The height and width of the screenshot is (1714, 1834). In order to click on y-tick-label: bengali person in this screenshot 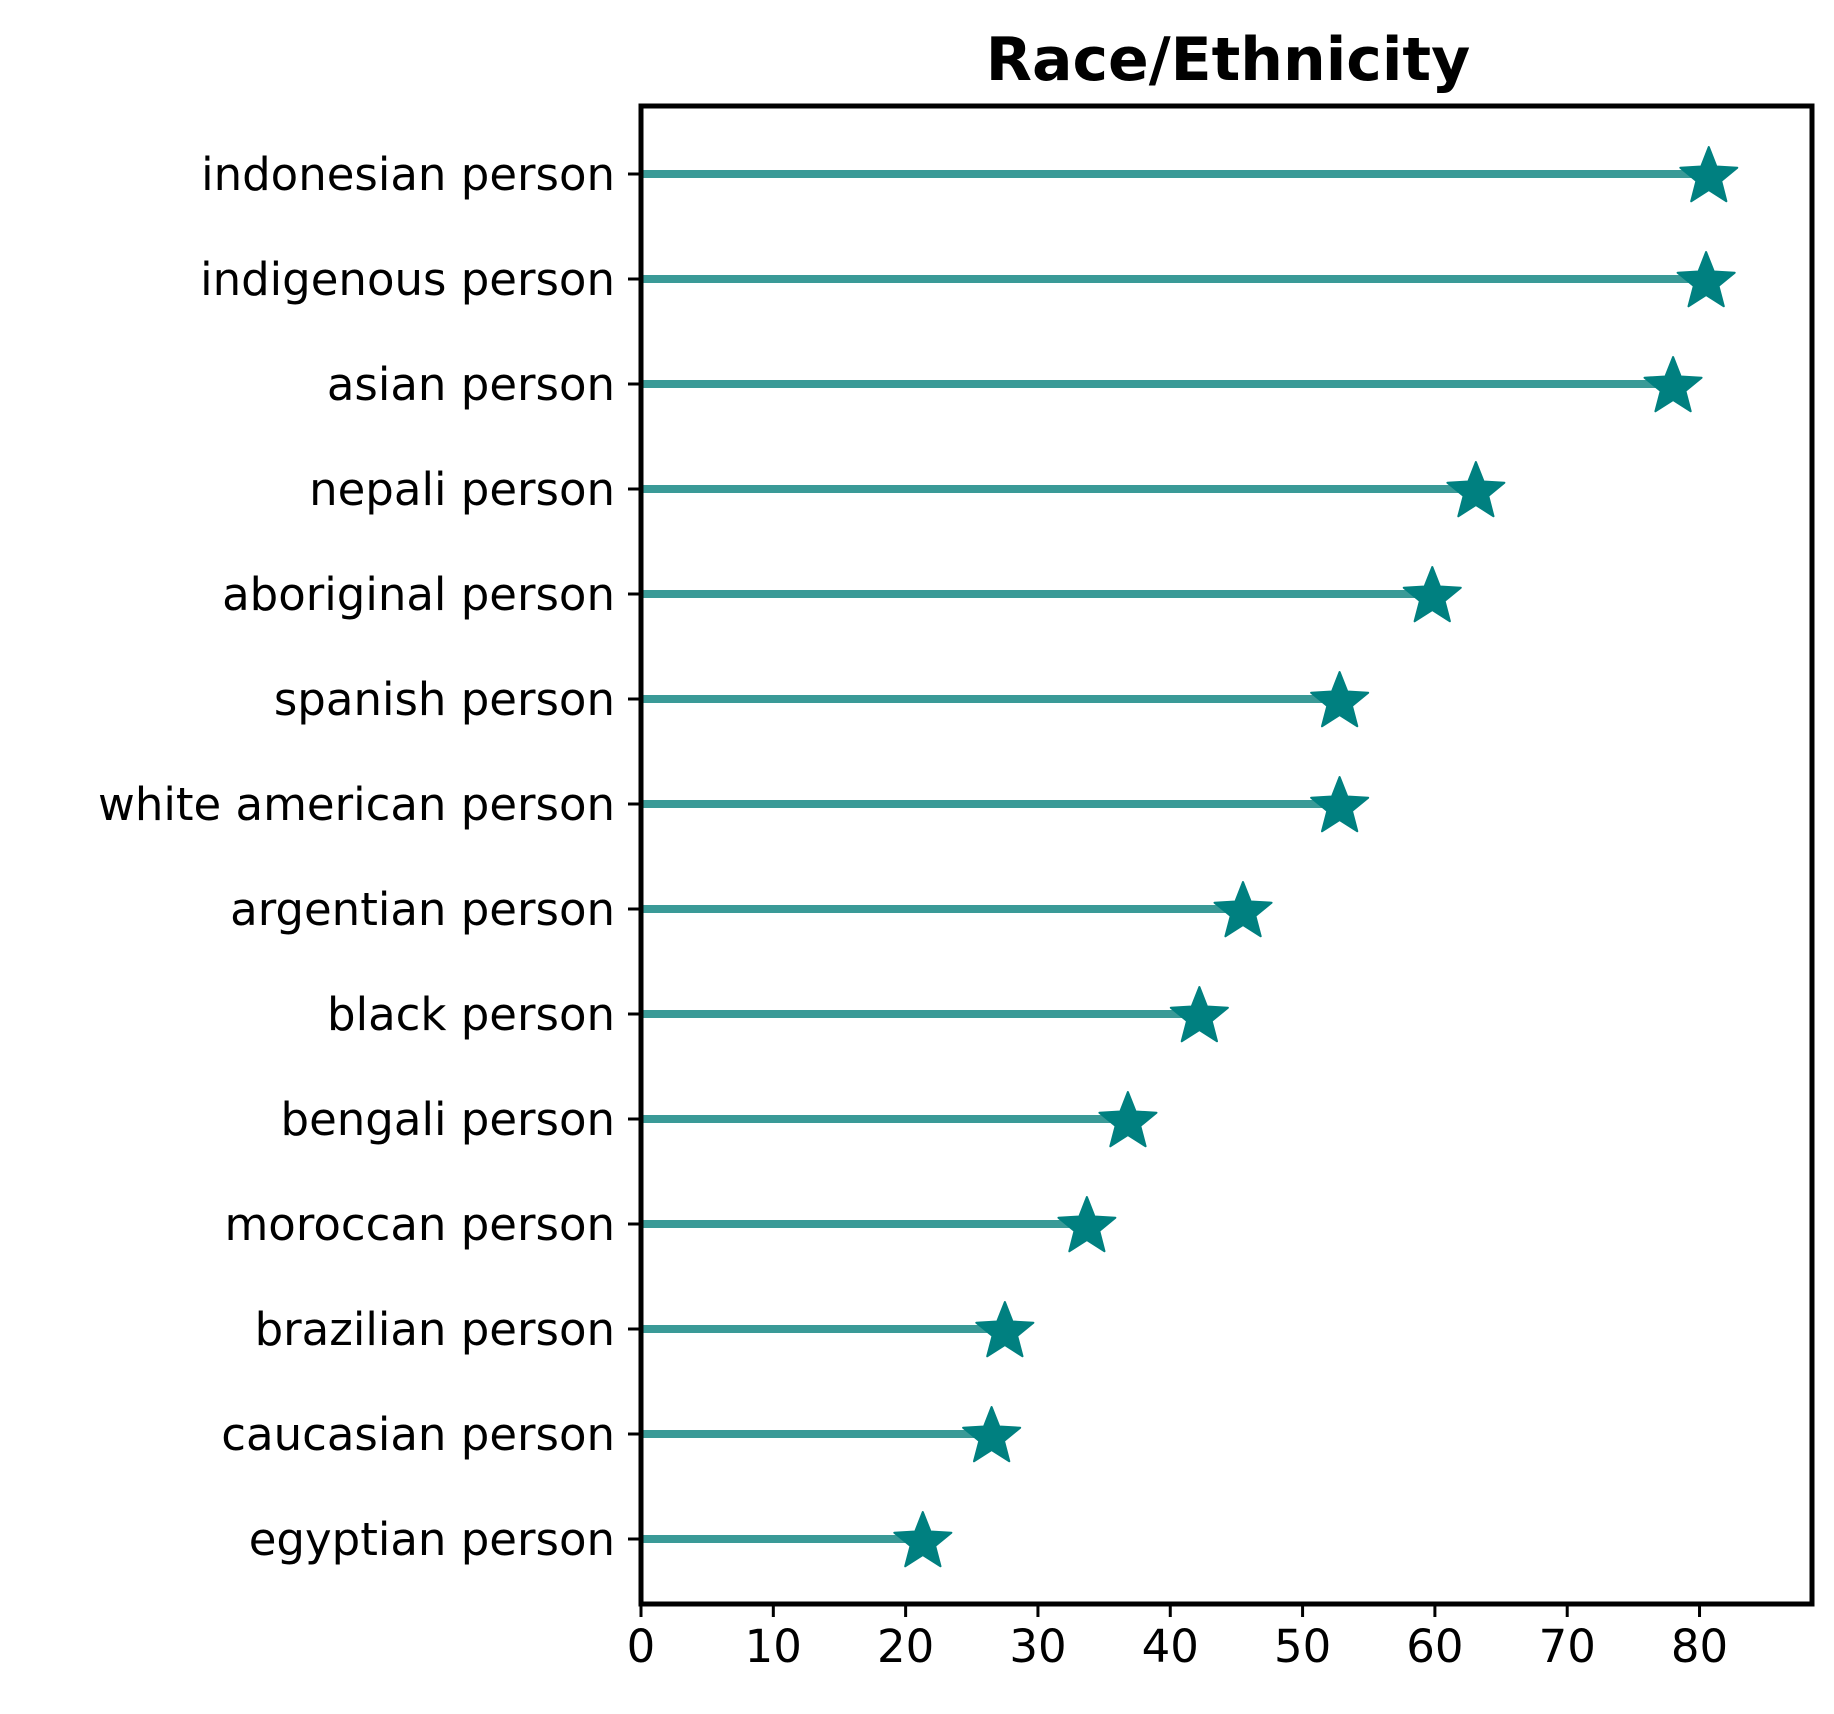, I will do `click(448, 1119)`.